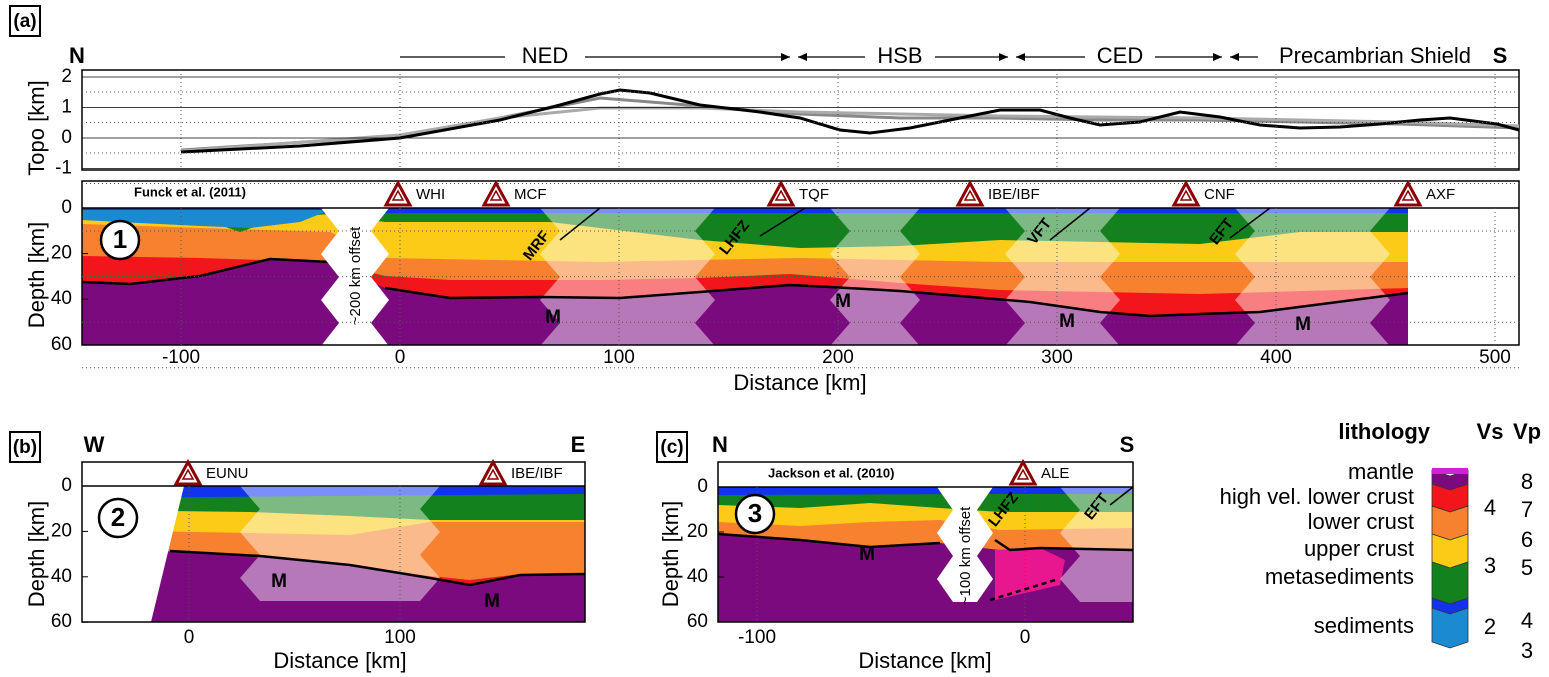  What do you see at coordinates (530, 194) in the screenshot?
I see `station-label: MCF` at bounding box center [530, 194].